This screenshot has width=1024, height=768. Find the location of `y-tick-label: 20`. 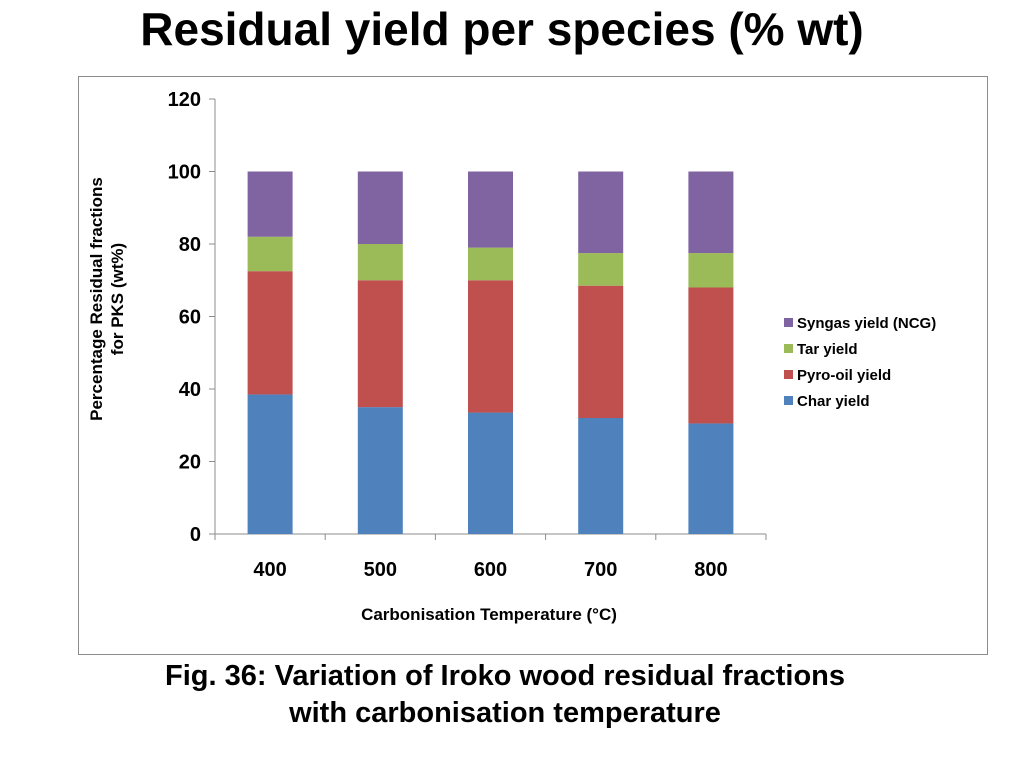

y-tick-label: 20 is located at coordinates (190, 463).